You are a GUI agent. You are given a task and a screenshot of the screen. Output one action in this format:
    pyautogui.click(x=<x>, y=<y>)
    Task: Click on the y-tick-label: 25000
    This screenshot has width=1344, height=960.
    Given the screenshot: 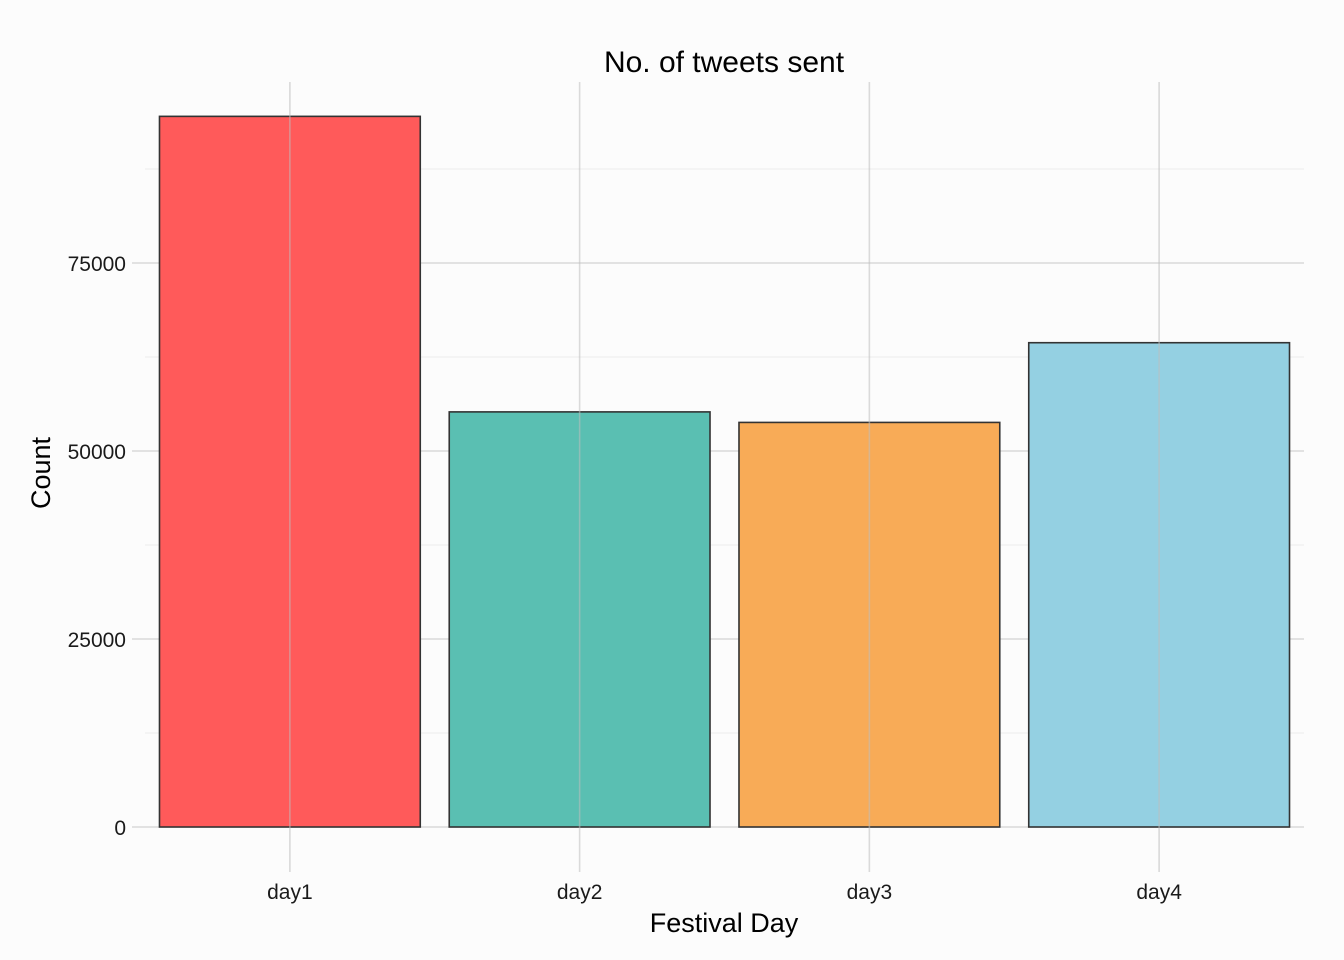 What is the action you would take?
    pyautogui.click(x=97, y=640)
    